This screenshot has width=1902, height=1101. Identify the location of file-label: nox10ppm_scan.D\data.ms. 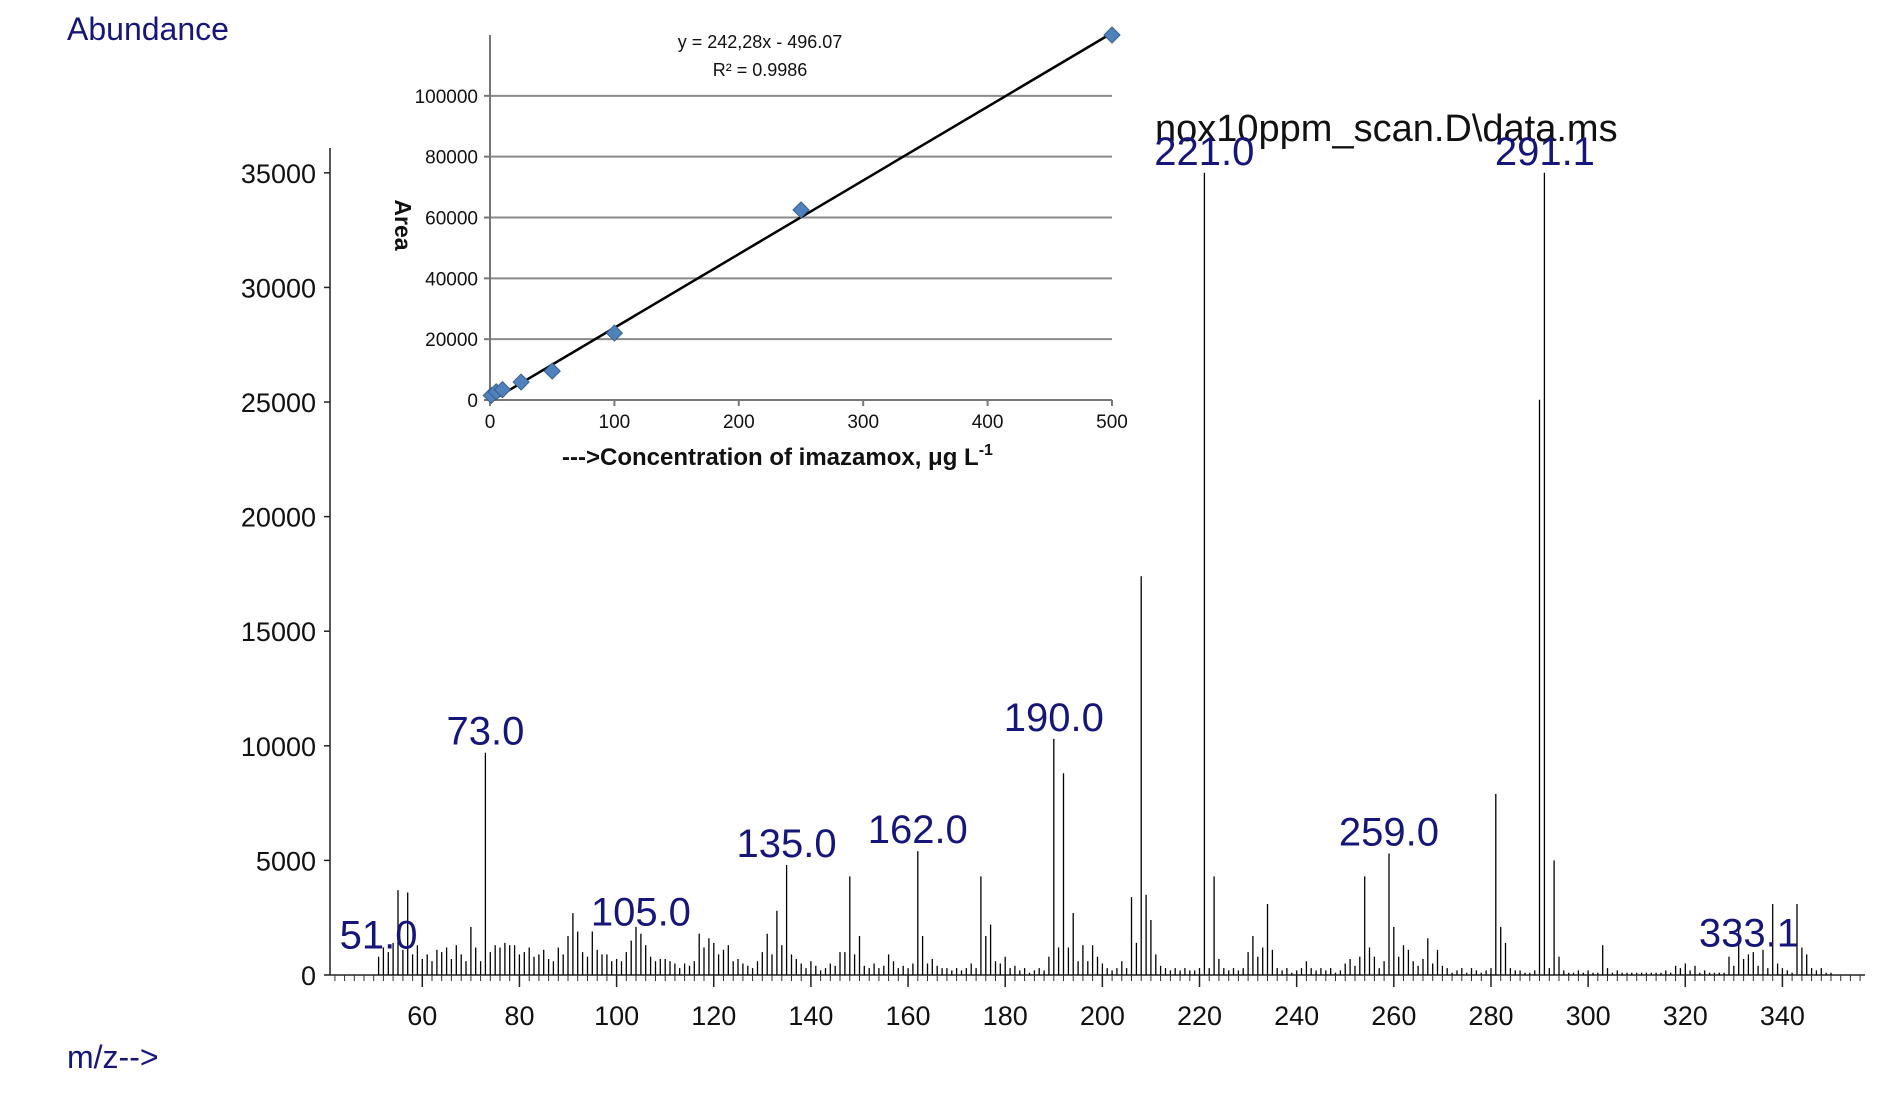
(1386, 129).